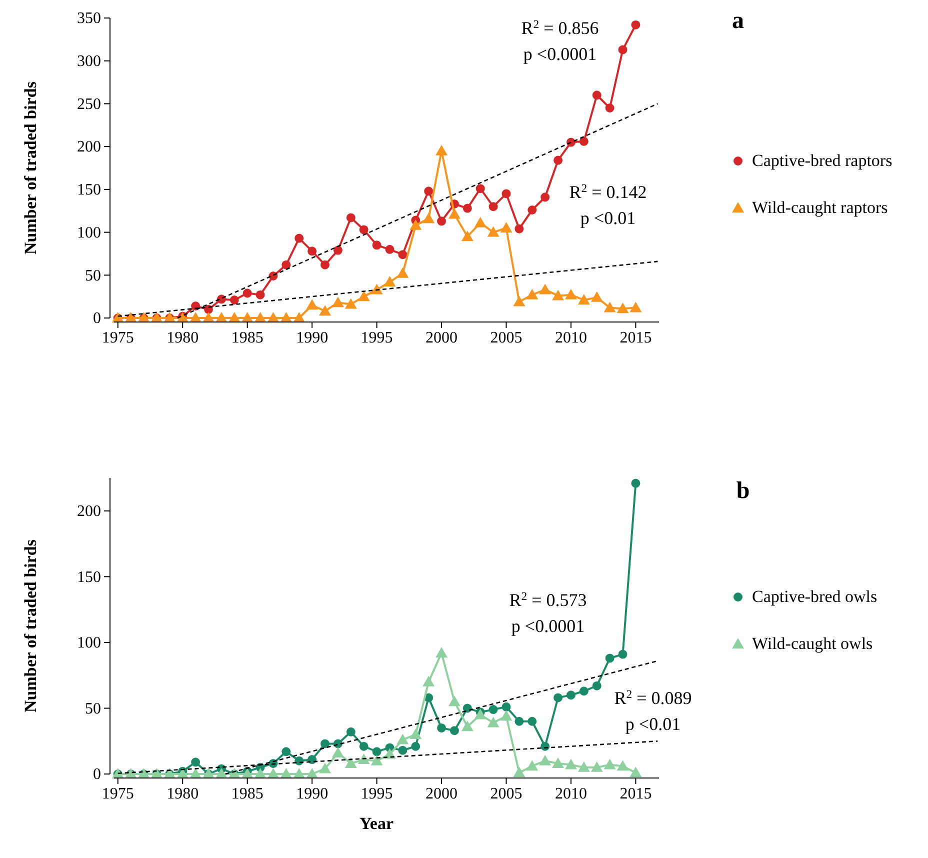 This screenshot has width=928, height=858. What do you see at coordinates (548, 600) in the screenshot?
I see `annotation: R$^{2}$ = 0.573` at bounding box center [548, 600].